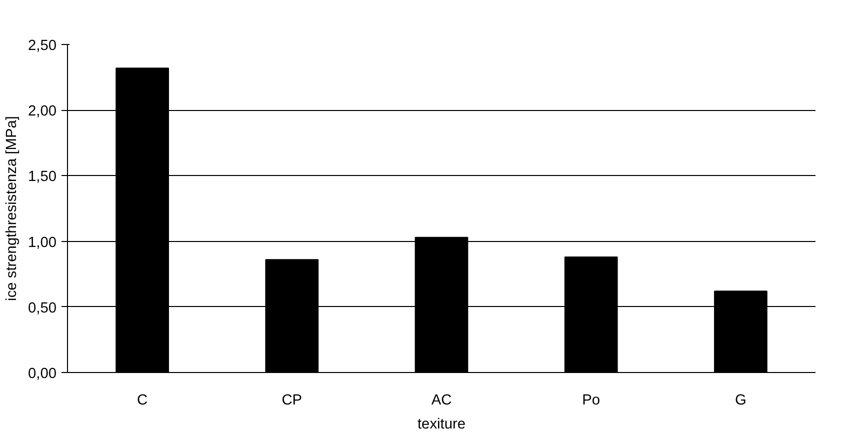 The width and height of the screenshot is (861, 437). Describe the element at coordinates (42, 112) in the screenshot. I see `y-tick-label: 2,00` at that location.